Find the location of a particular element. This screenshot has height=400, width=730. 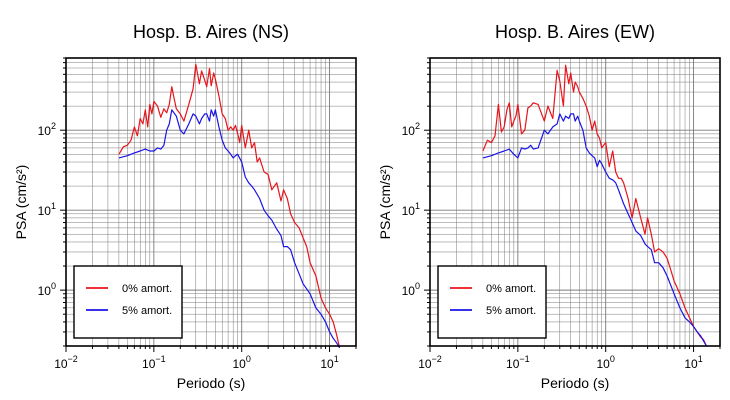

chart-title: Hosp. B. Aires (EW) is located at coordinates (575, 32).